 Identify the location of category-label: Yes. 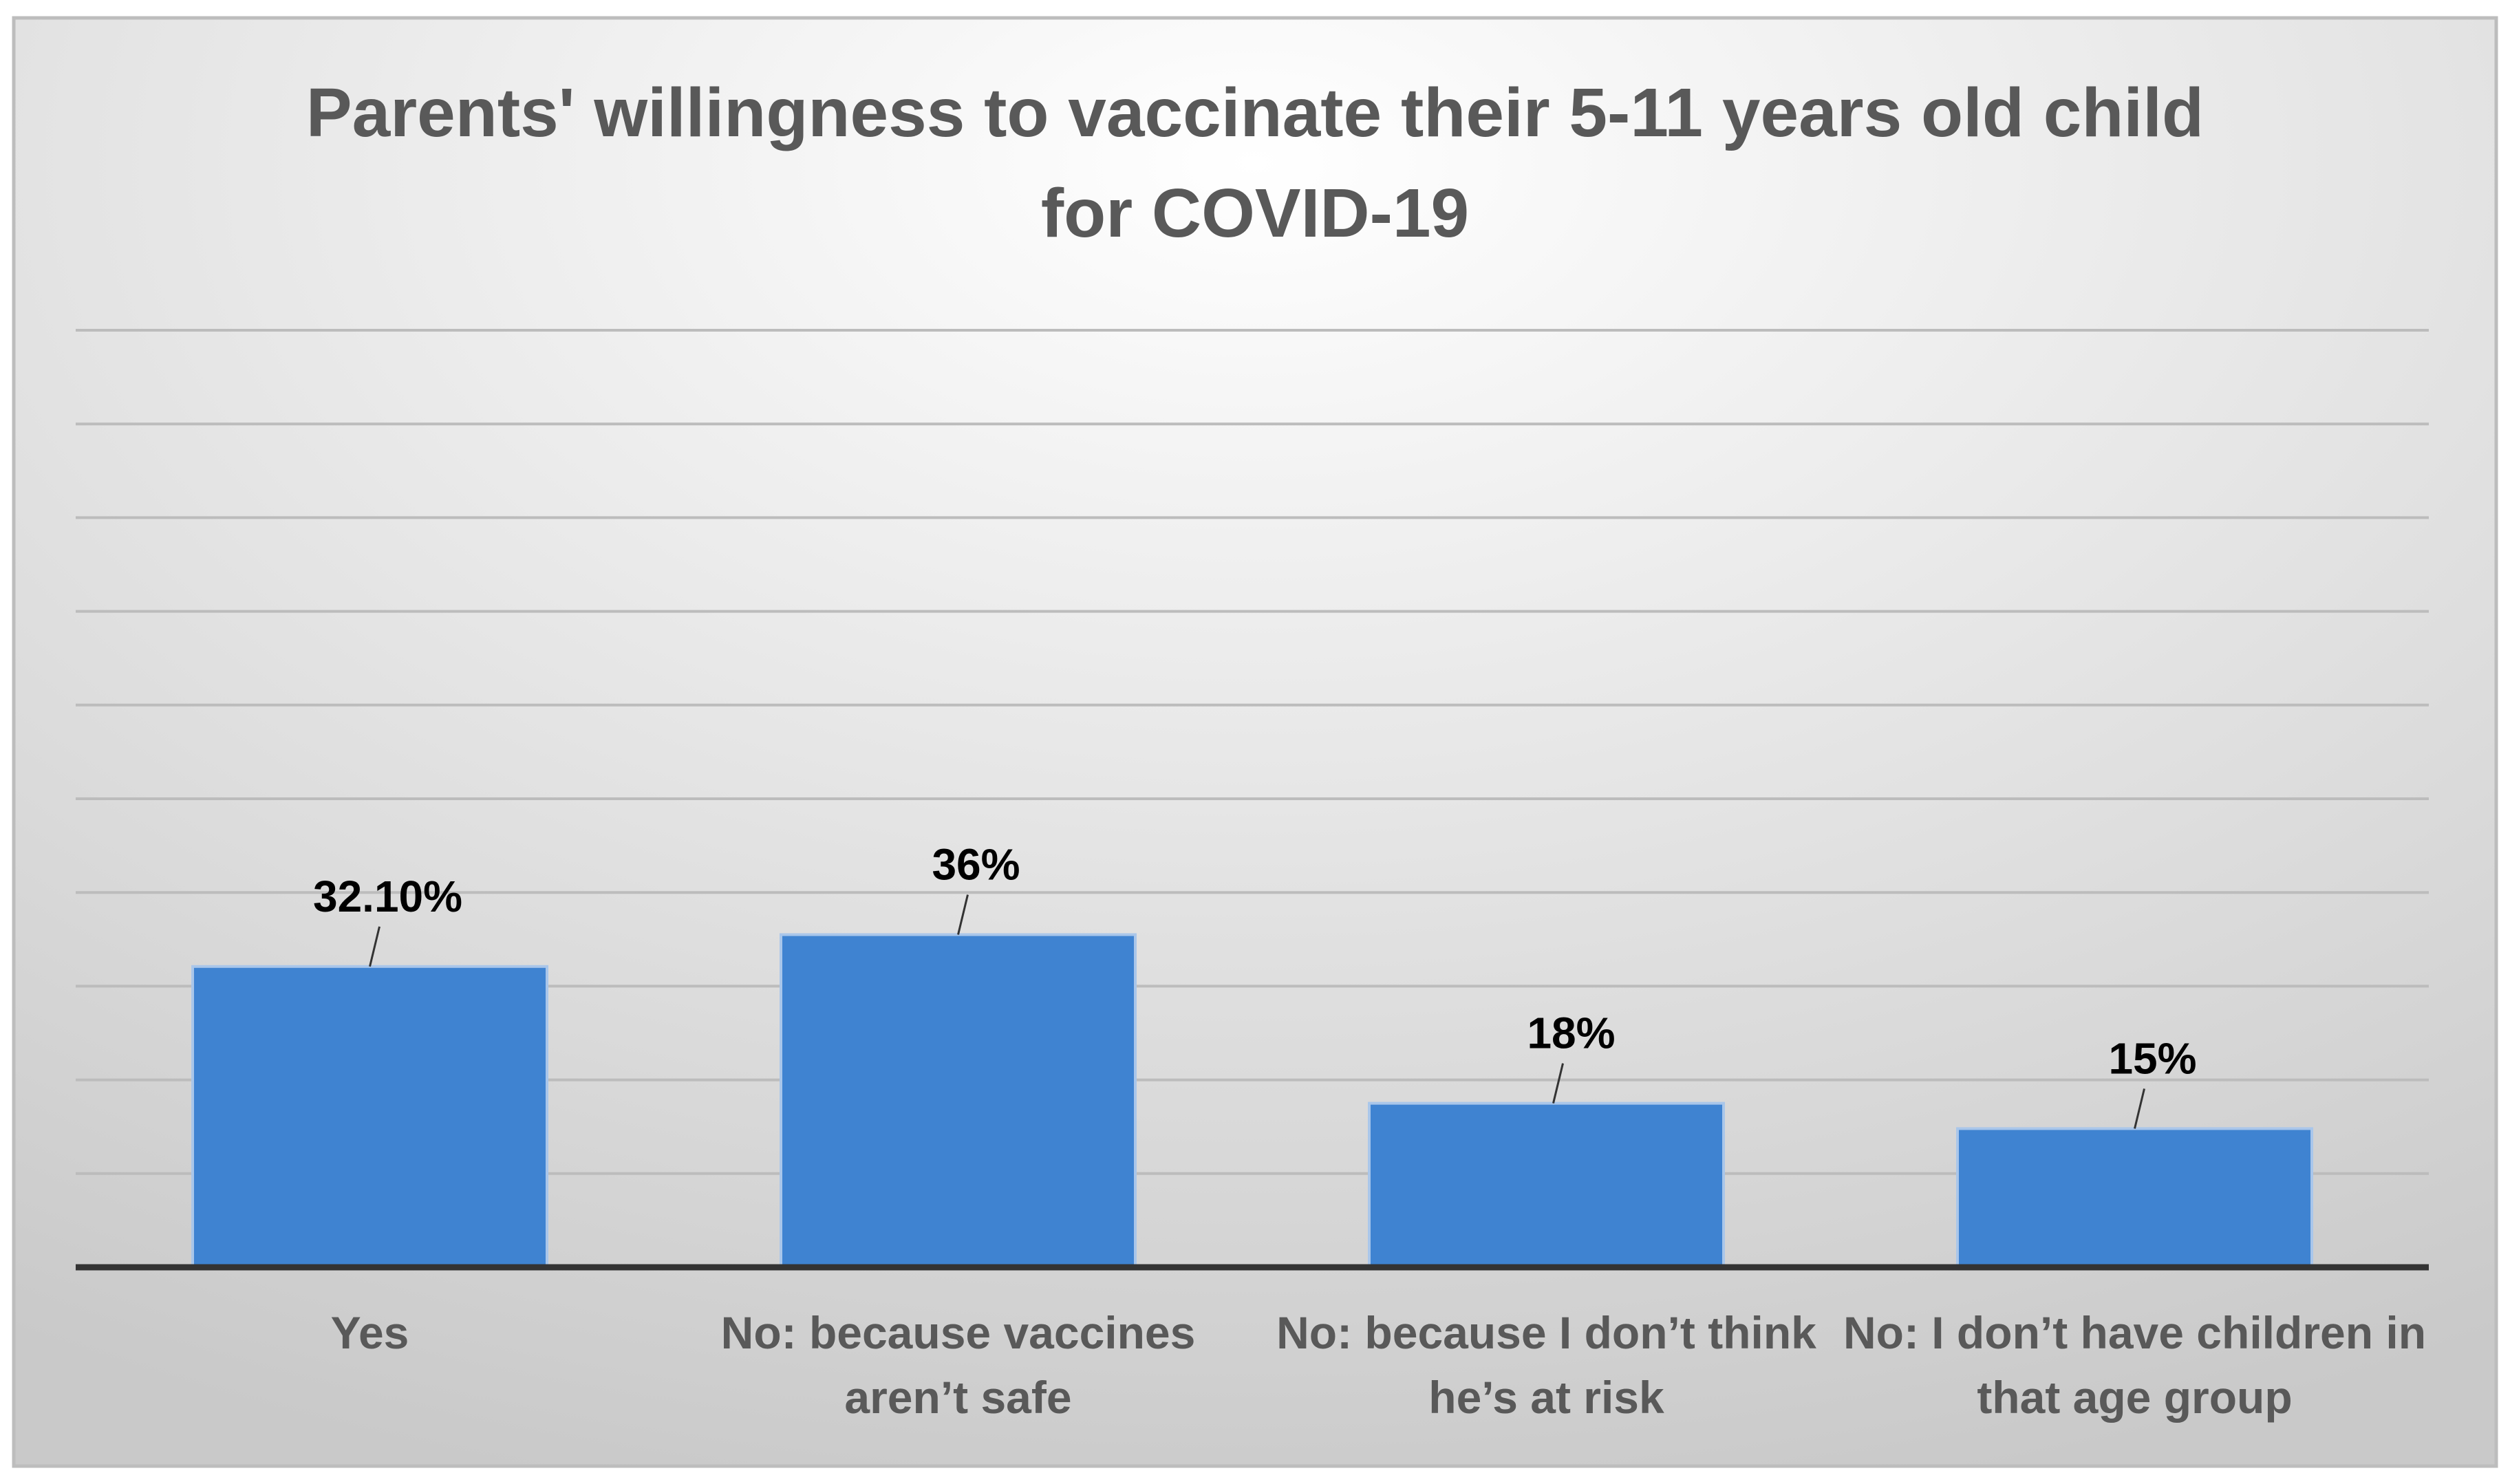
(370, 1332).